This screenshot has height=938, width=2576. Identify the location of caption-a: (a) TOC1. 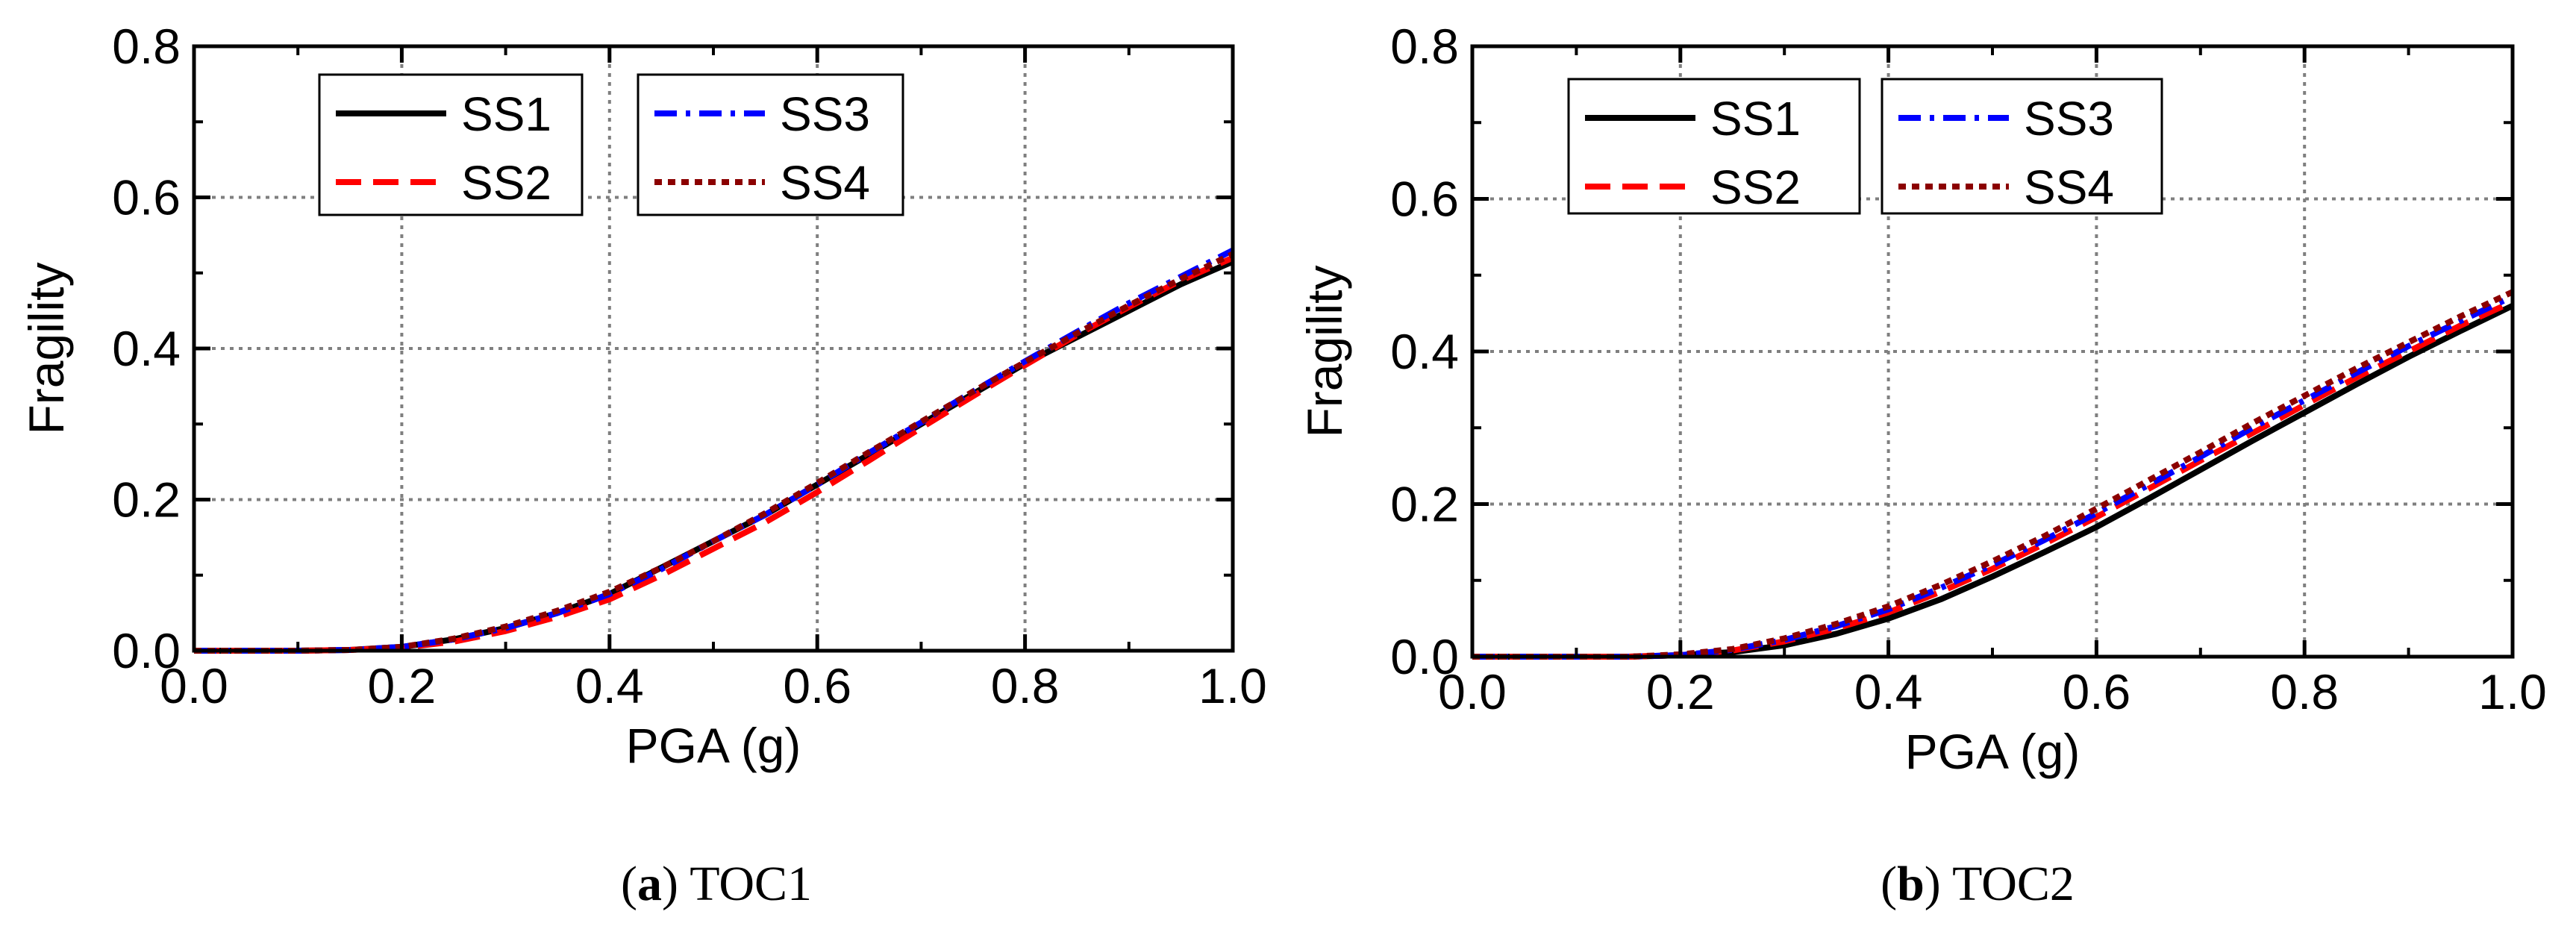
(716, 884).